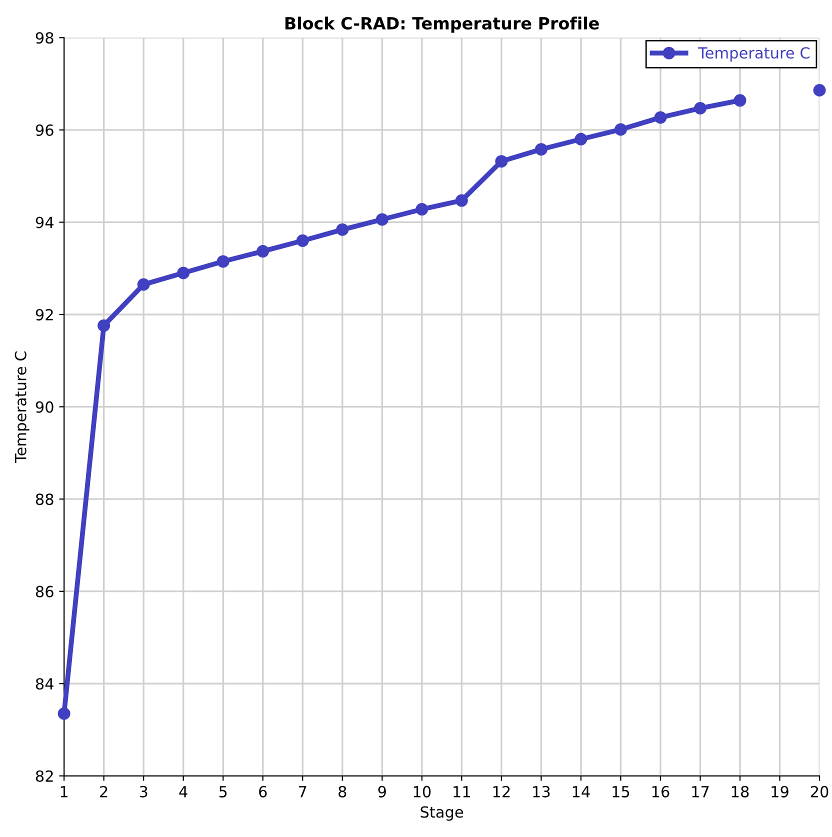  I want to click on x-tick-label: 3, so click(144, 792).